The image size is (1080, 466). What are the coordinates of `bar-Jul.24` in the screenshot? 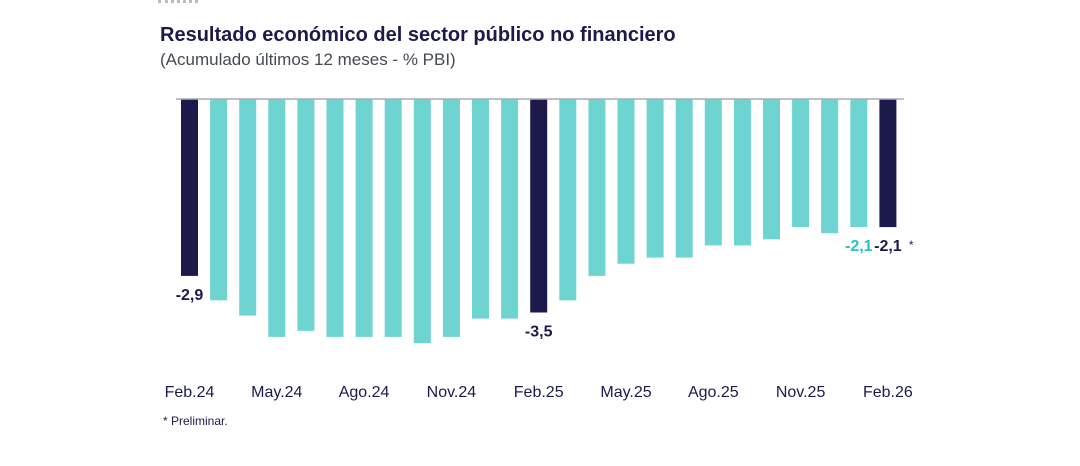 It's located at (335, 218).